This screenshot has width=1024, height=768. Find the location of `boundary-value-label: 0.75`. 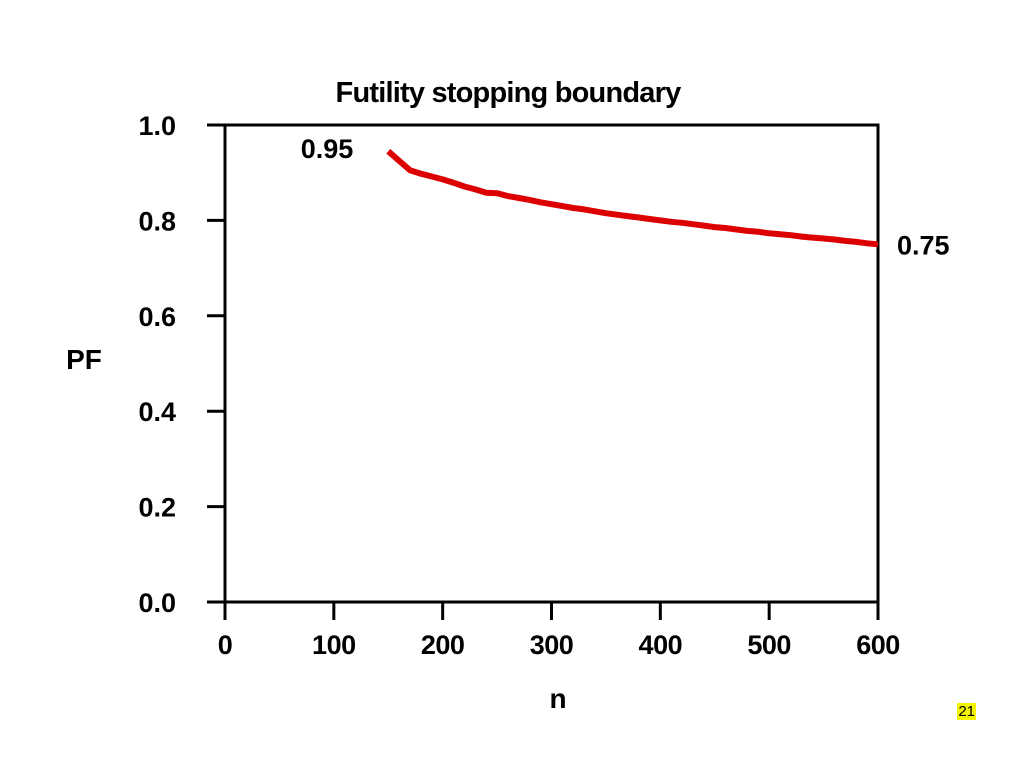

boundary-value-label: 0.75 is located at coordinates (923, 245).